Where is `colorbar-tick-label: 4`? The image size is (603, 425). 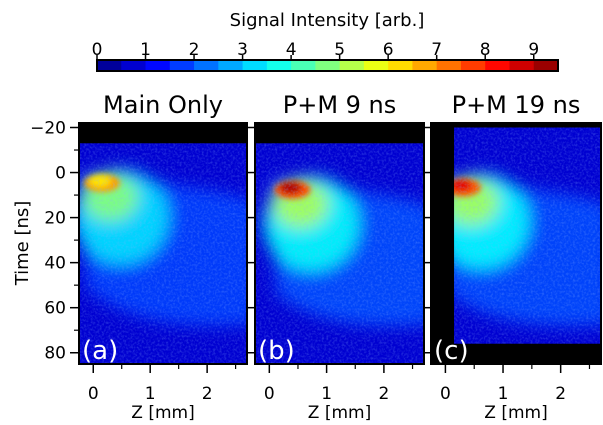 colorbar-tick-label: 4 is located at coordinates (291, 50).